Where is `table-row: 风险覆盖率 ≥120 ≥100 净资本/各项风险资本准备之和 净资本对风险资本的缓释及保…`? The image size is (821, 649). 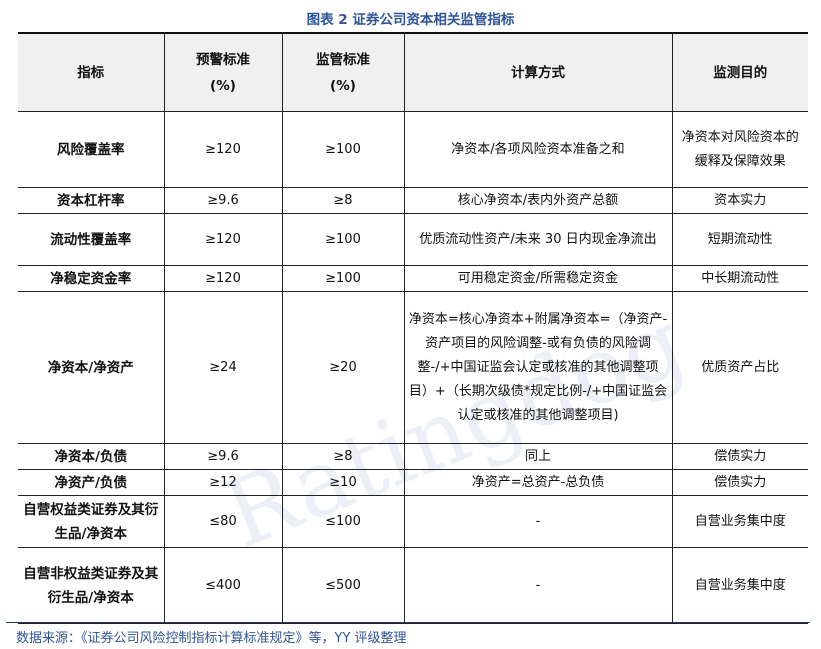
table-row: 风险覆盖率 ≥120 ≥100 净资本/各项风险资本准备之和 净资本对风险资本的缓释及保… is located at coordinates (413, 149).